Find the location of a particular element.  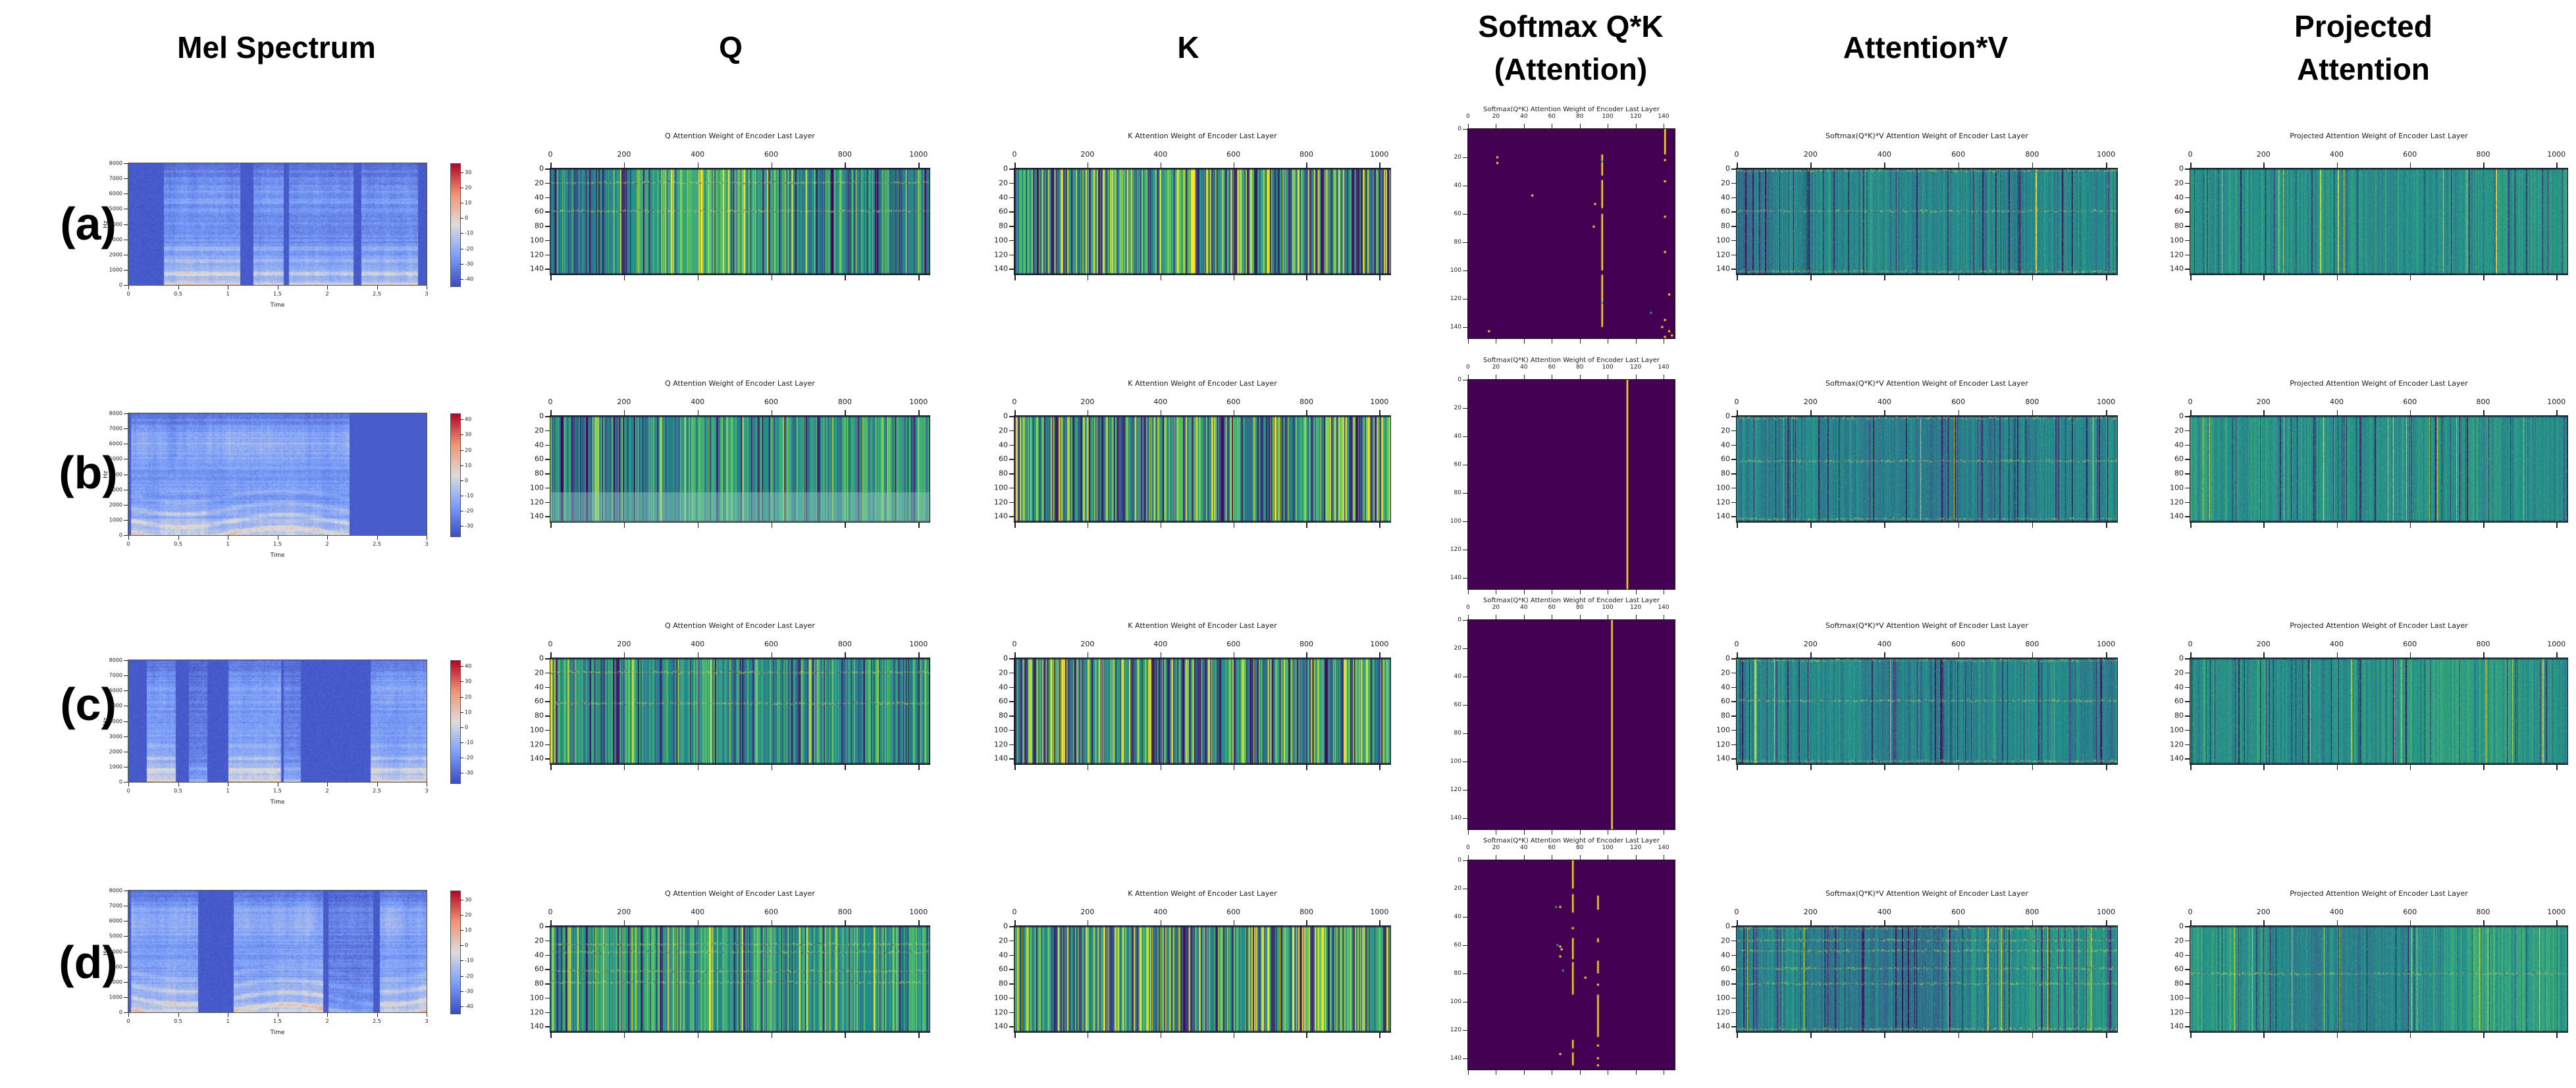

mel-y-tick-label: 7000 is located at coordinates (115, 905).